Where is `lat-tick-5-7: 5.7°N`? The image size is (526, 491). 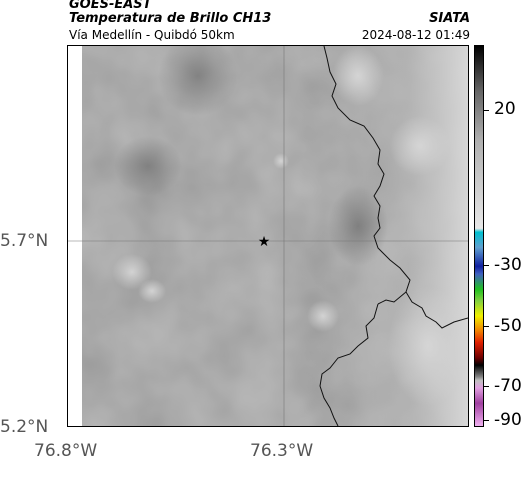 lat-tick-5-7: 5.7°N is located at coordinates (24, 241).